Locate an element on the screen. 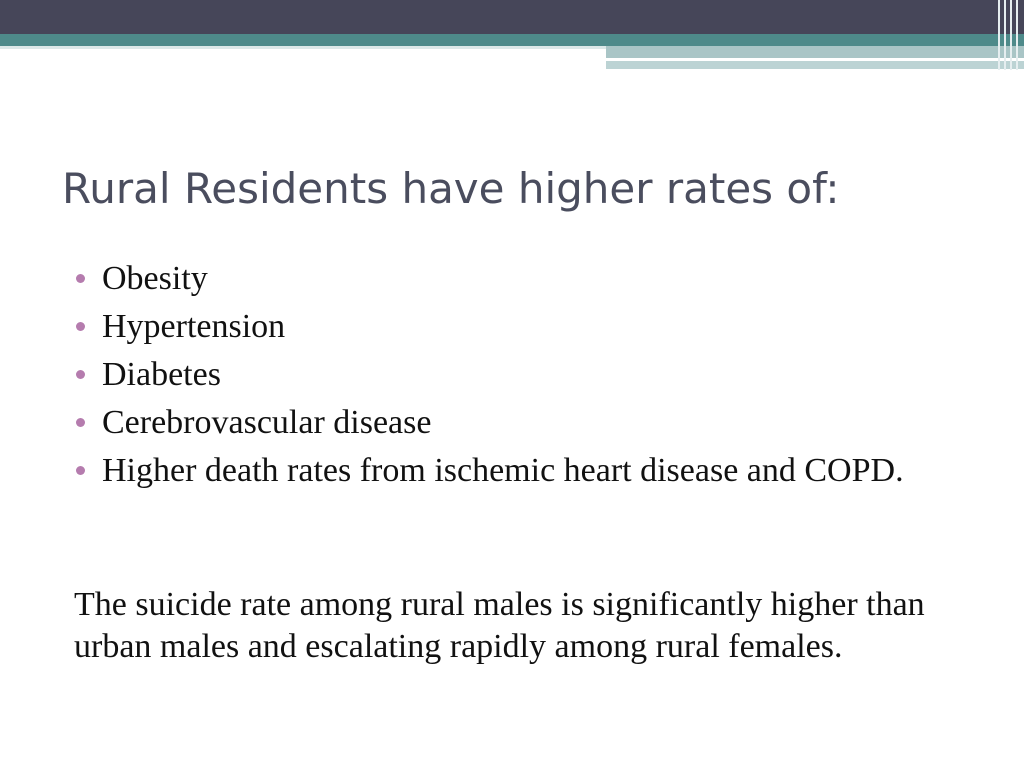 The height and width of the screenshot is (768, 1024). bullet-item: Diabetes is located at coordinates (526, 375).